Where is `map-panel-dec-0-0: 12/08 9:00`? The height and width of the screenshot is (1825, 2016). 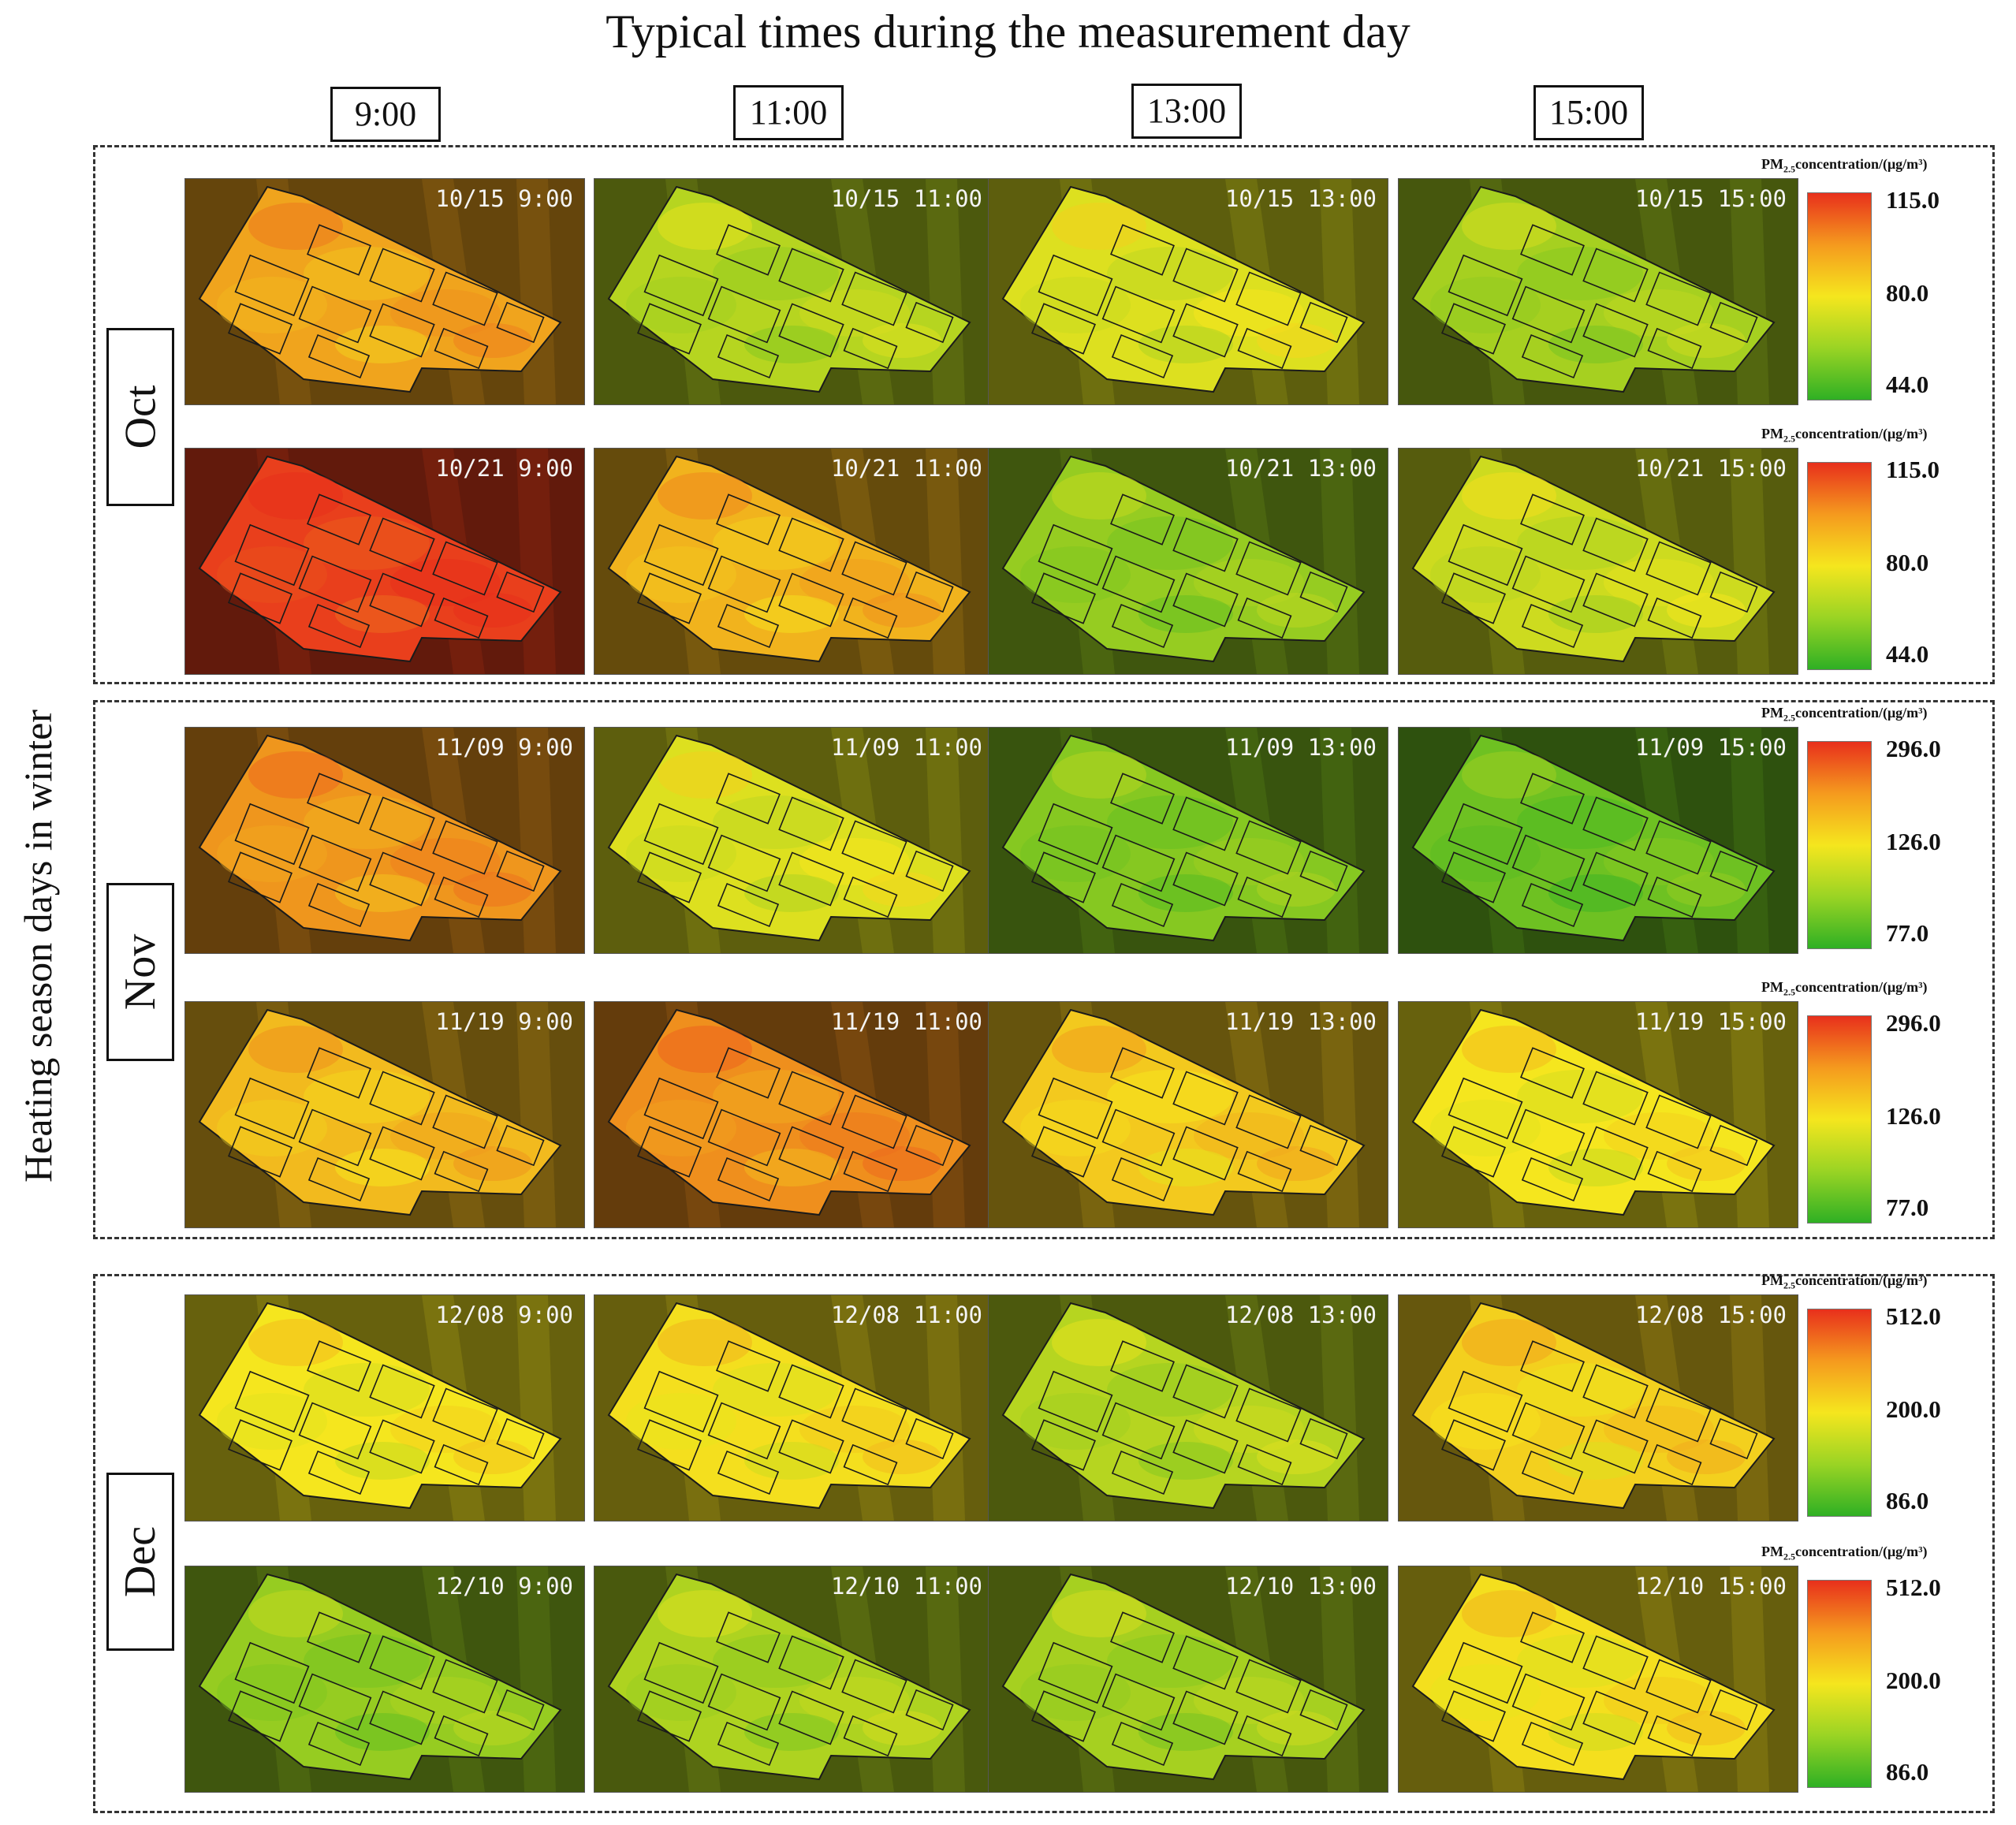 map-panel-dec-0-0: 12/08 9:00 is located at coordinates (385, 1407).